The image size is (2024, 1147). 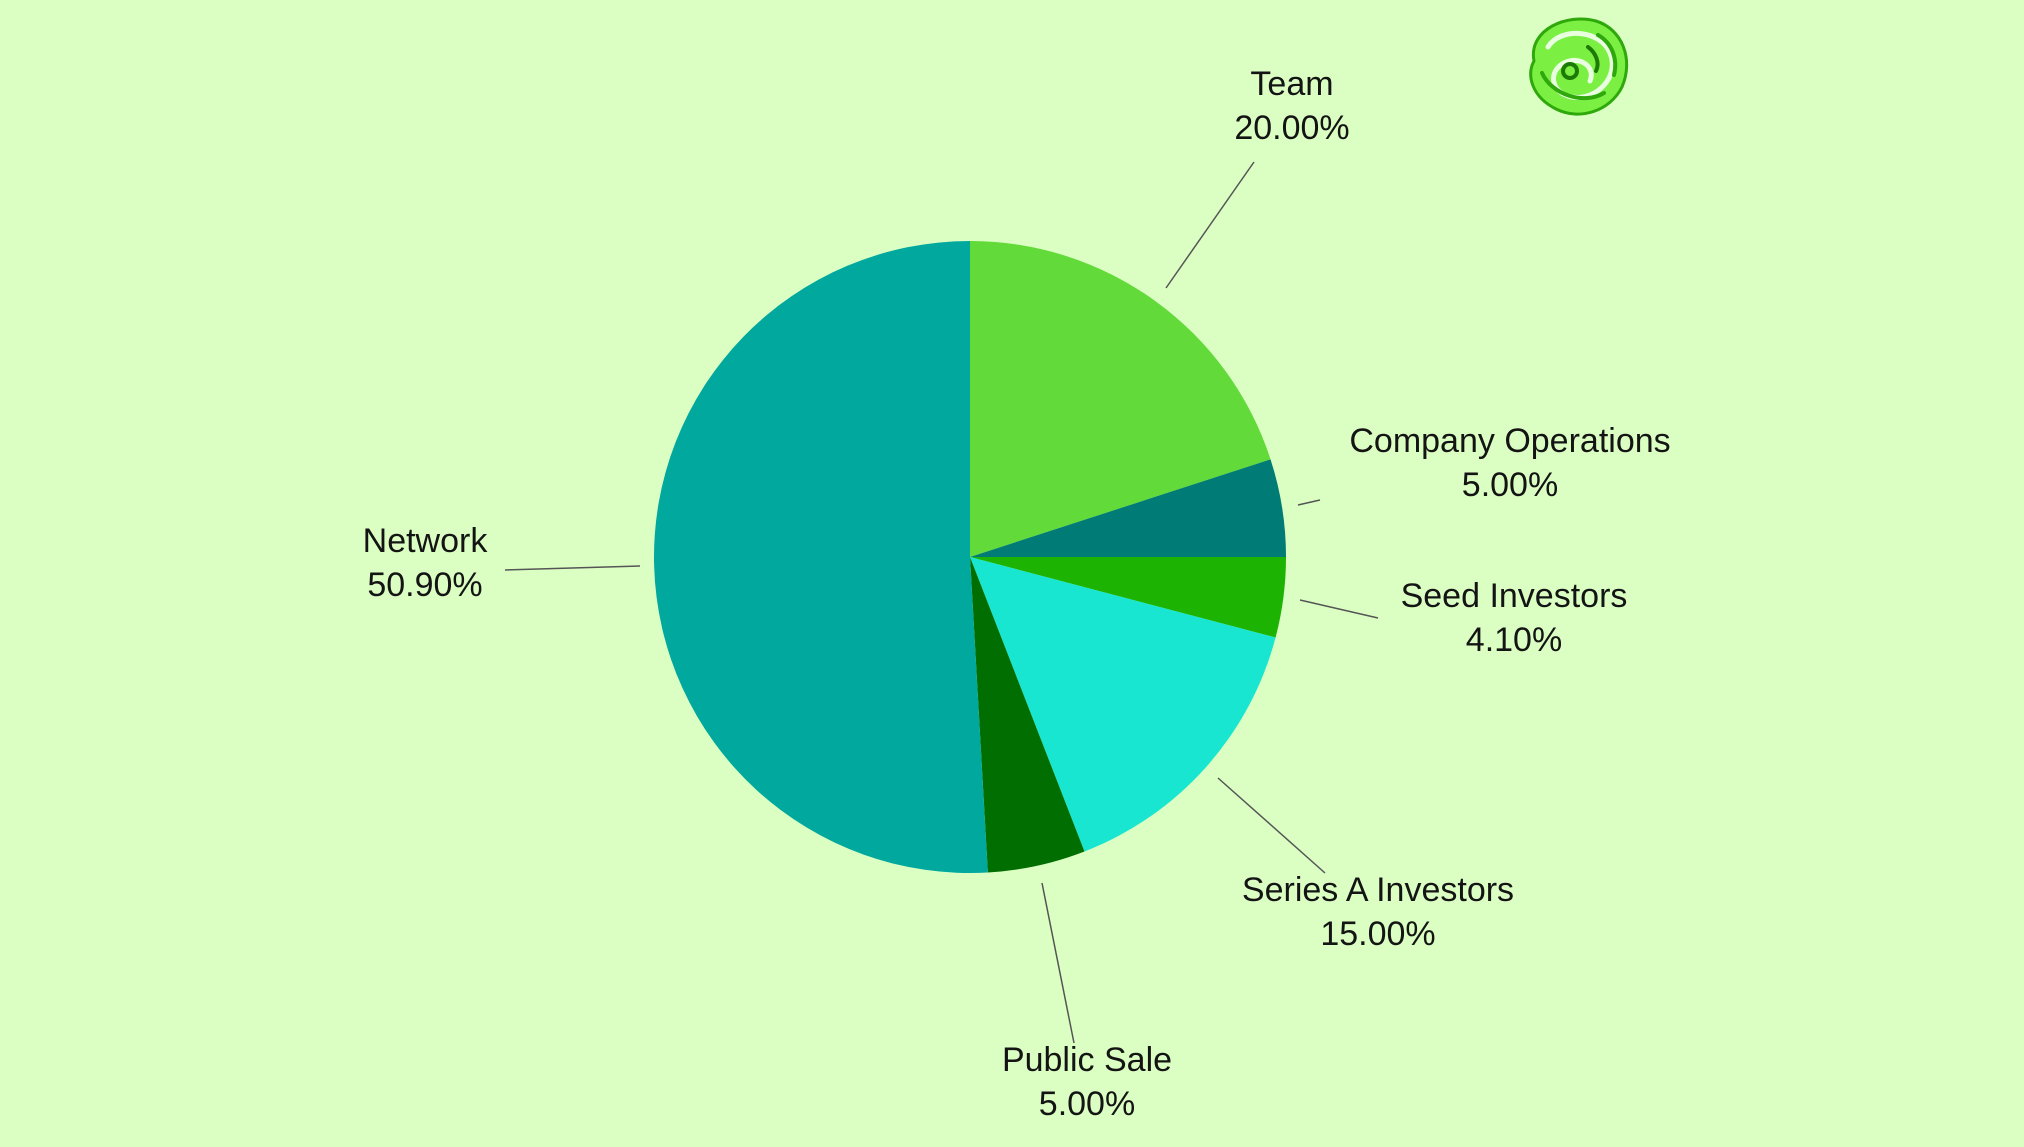 What do you see at coordinates (426, 541) in the screenshot?
I see `slice-label: Network` at bounding box center [426, 541].